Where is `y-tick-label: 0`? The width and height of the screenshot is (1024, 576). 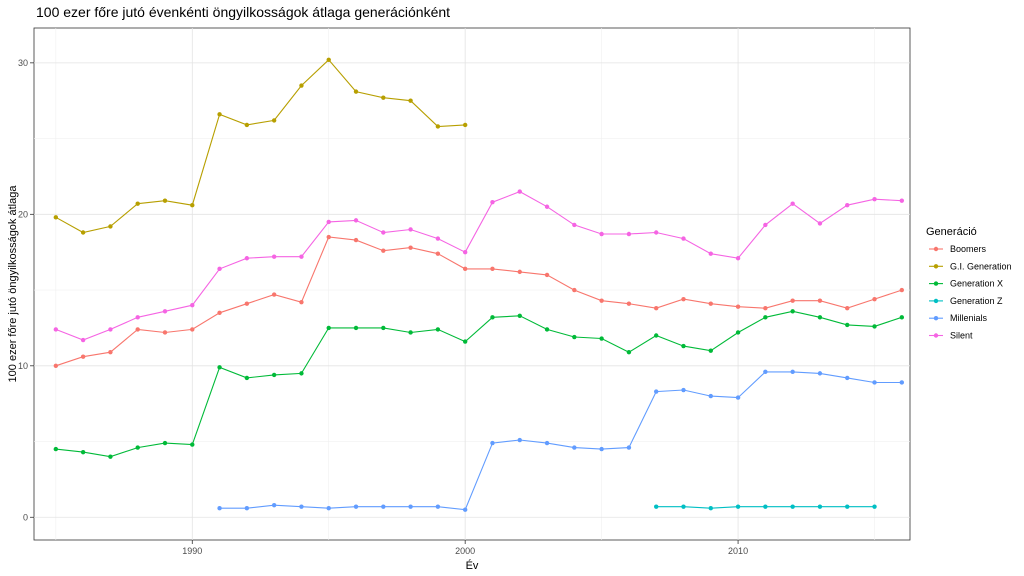
y-tick-label: 0 is located at coordinates (25, 517).